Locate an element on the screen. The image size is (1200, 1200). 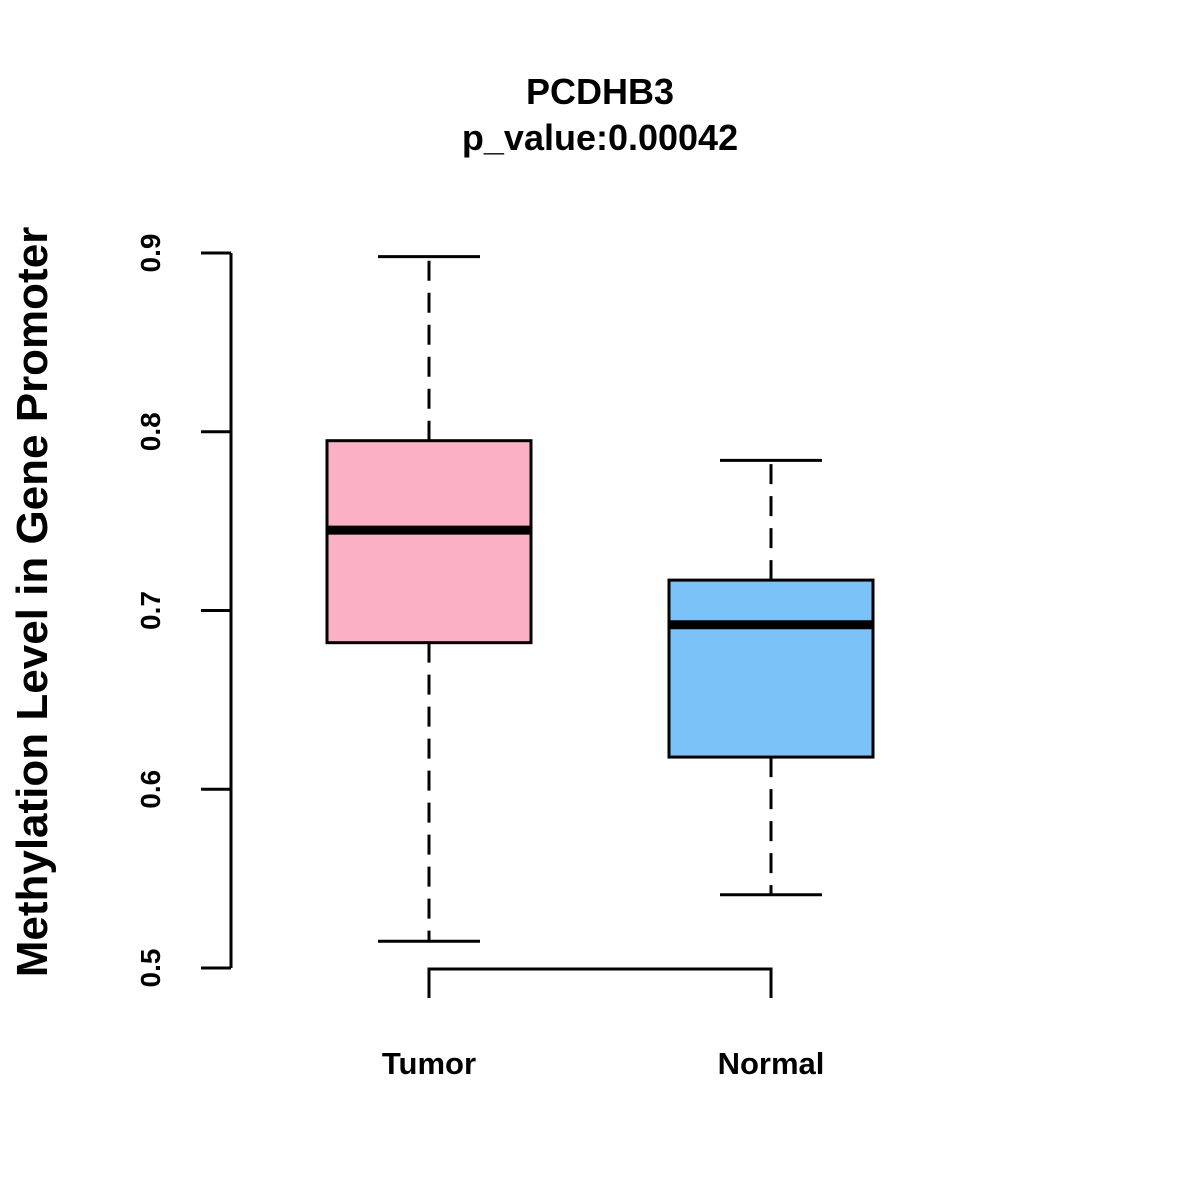
box-normal is located at coordinates (771, 677).